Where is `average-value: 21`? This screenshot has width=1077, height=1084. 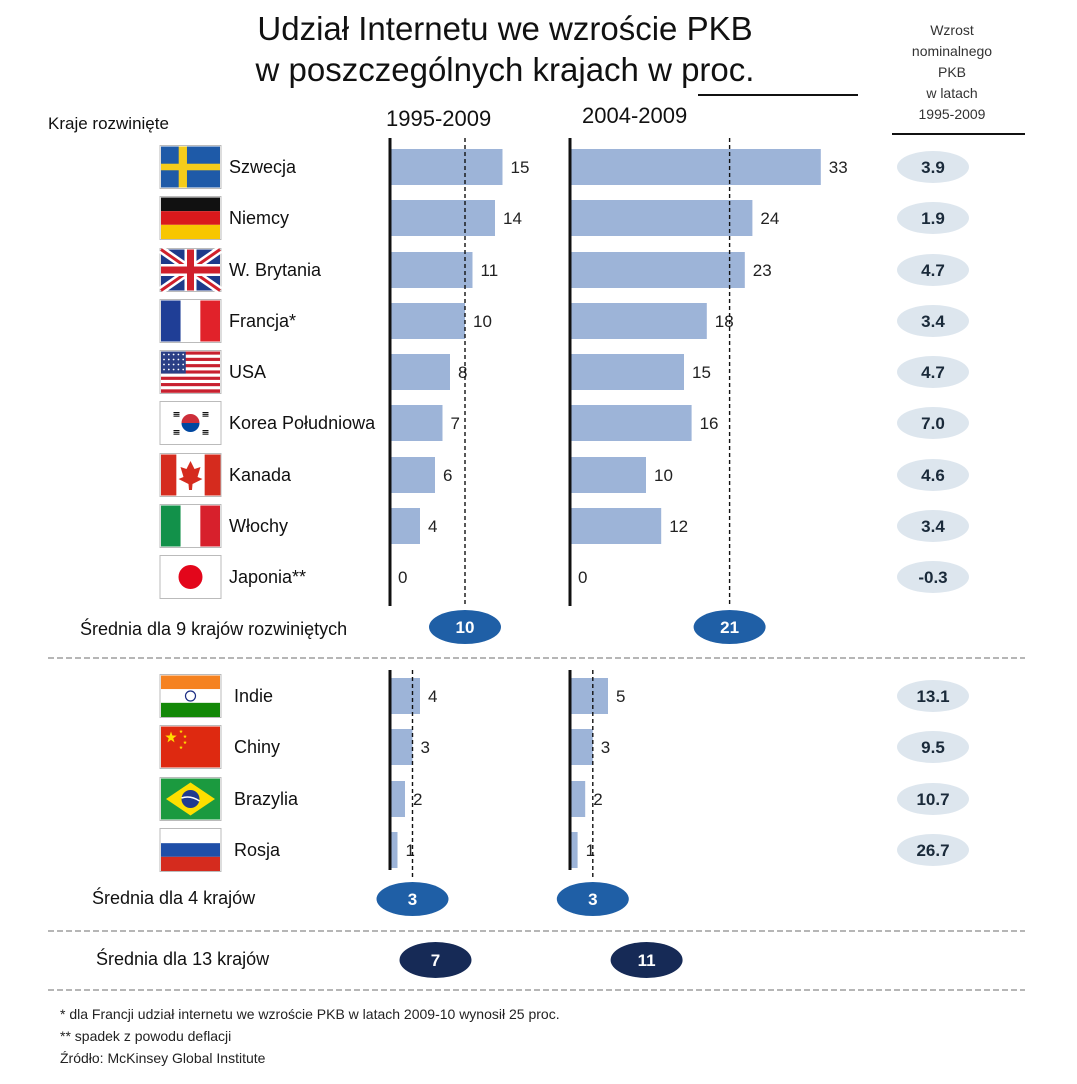 average-value: 21 is located at coordinates (729, 627).